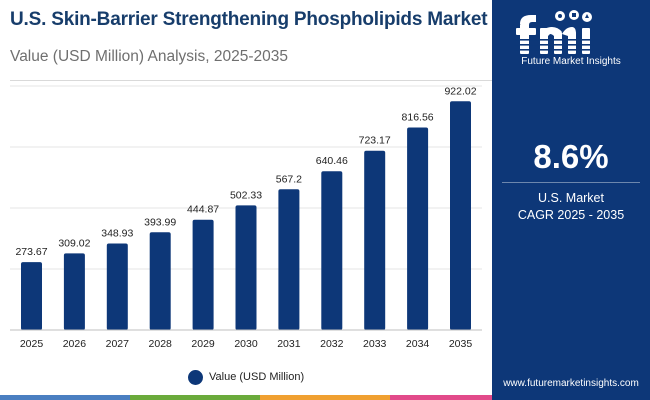 Image resolution: width=650 pixels, height=400 pixels. I want to click on chart-subtitle: Value (USD Million) Analysis, 2025-2035, so click(149, 56).